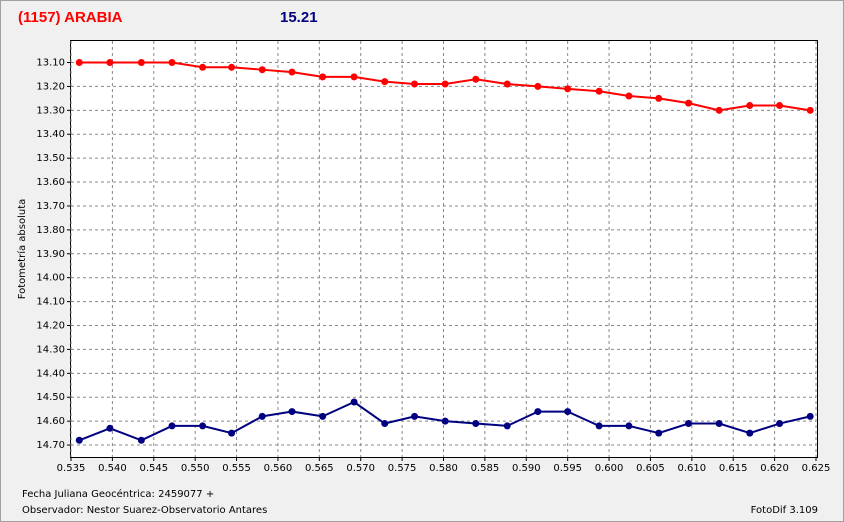 The image size is (844, 522). What do you see at coordinates (784, 510) in the screenshot?
I see `software: FotoDif 3.109` at bounding box center [784, 510].